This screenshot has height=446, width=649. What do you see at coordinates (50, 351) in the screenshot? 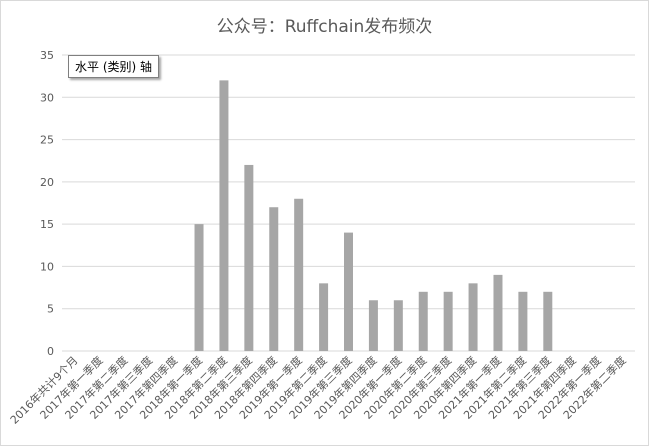
I see `y-tick-label: 0` at bounding box center [50, 351].